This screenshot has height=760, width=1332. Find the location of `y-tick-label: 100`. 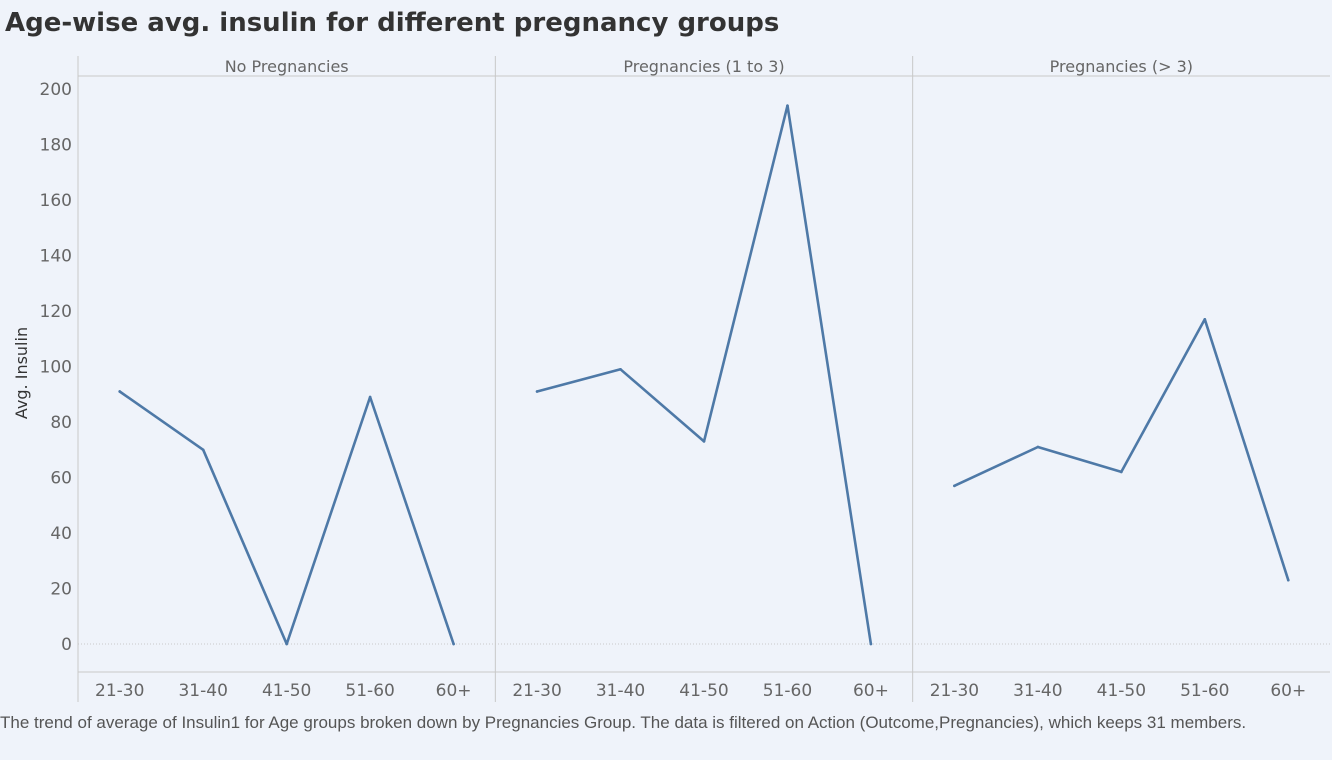

y-tick-label: 100 is located at coordinates (56, 368).